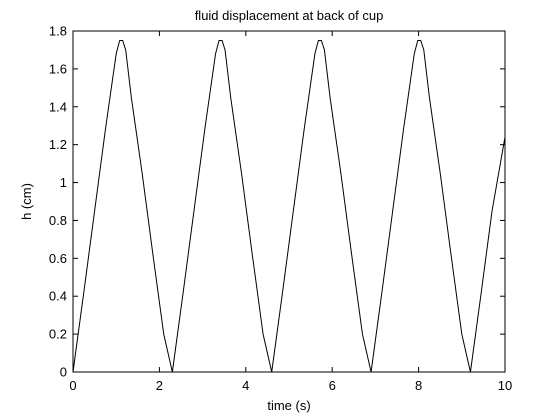 The image size is (560, 420). I want to click on y-tick-label: 0.6, so click(58, 258).